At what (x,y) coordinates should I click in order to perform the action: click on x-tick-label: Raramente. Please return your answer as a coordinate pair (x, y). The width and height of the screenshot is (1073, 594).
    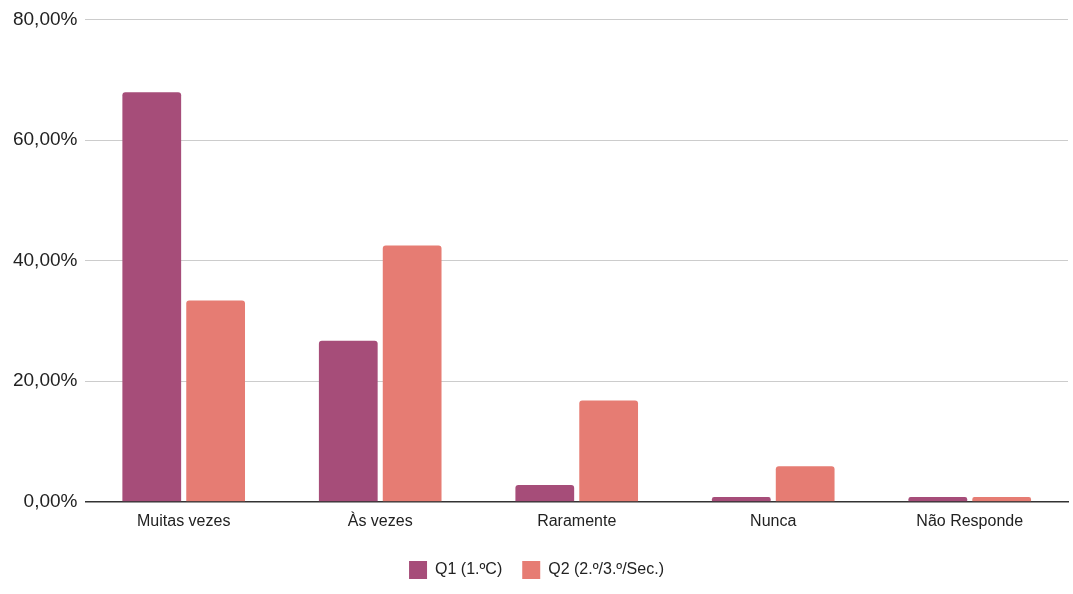
    Looking at the image, I should click on (577, 520).